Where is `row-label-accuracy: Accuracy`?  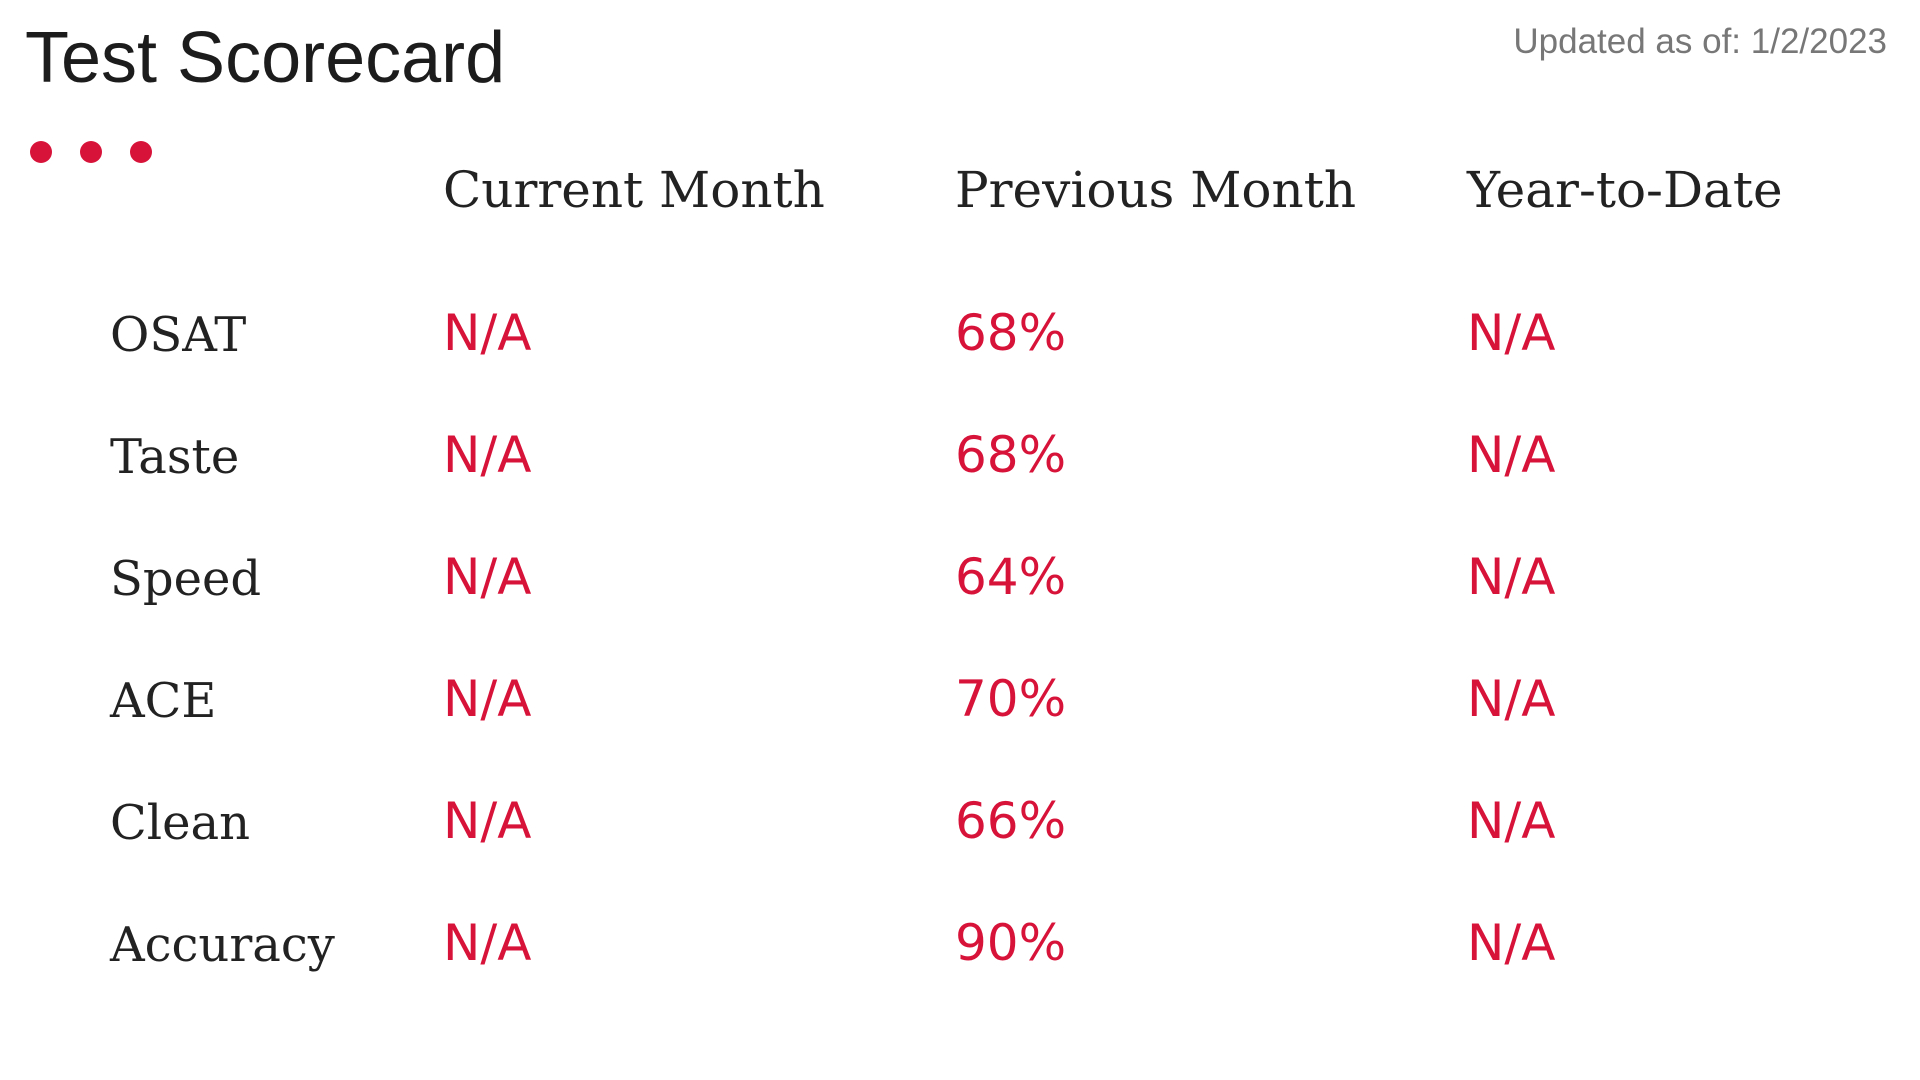
row-label-accuracy: Accuracy is located at coordinates (222, 945).